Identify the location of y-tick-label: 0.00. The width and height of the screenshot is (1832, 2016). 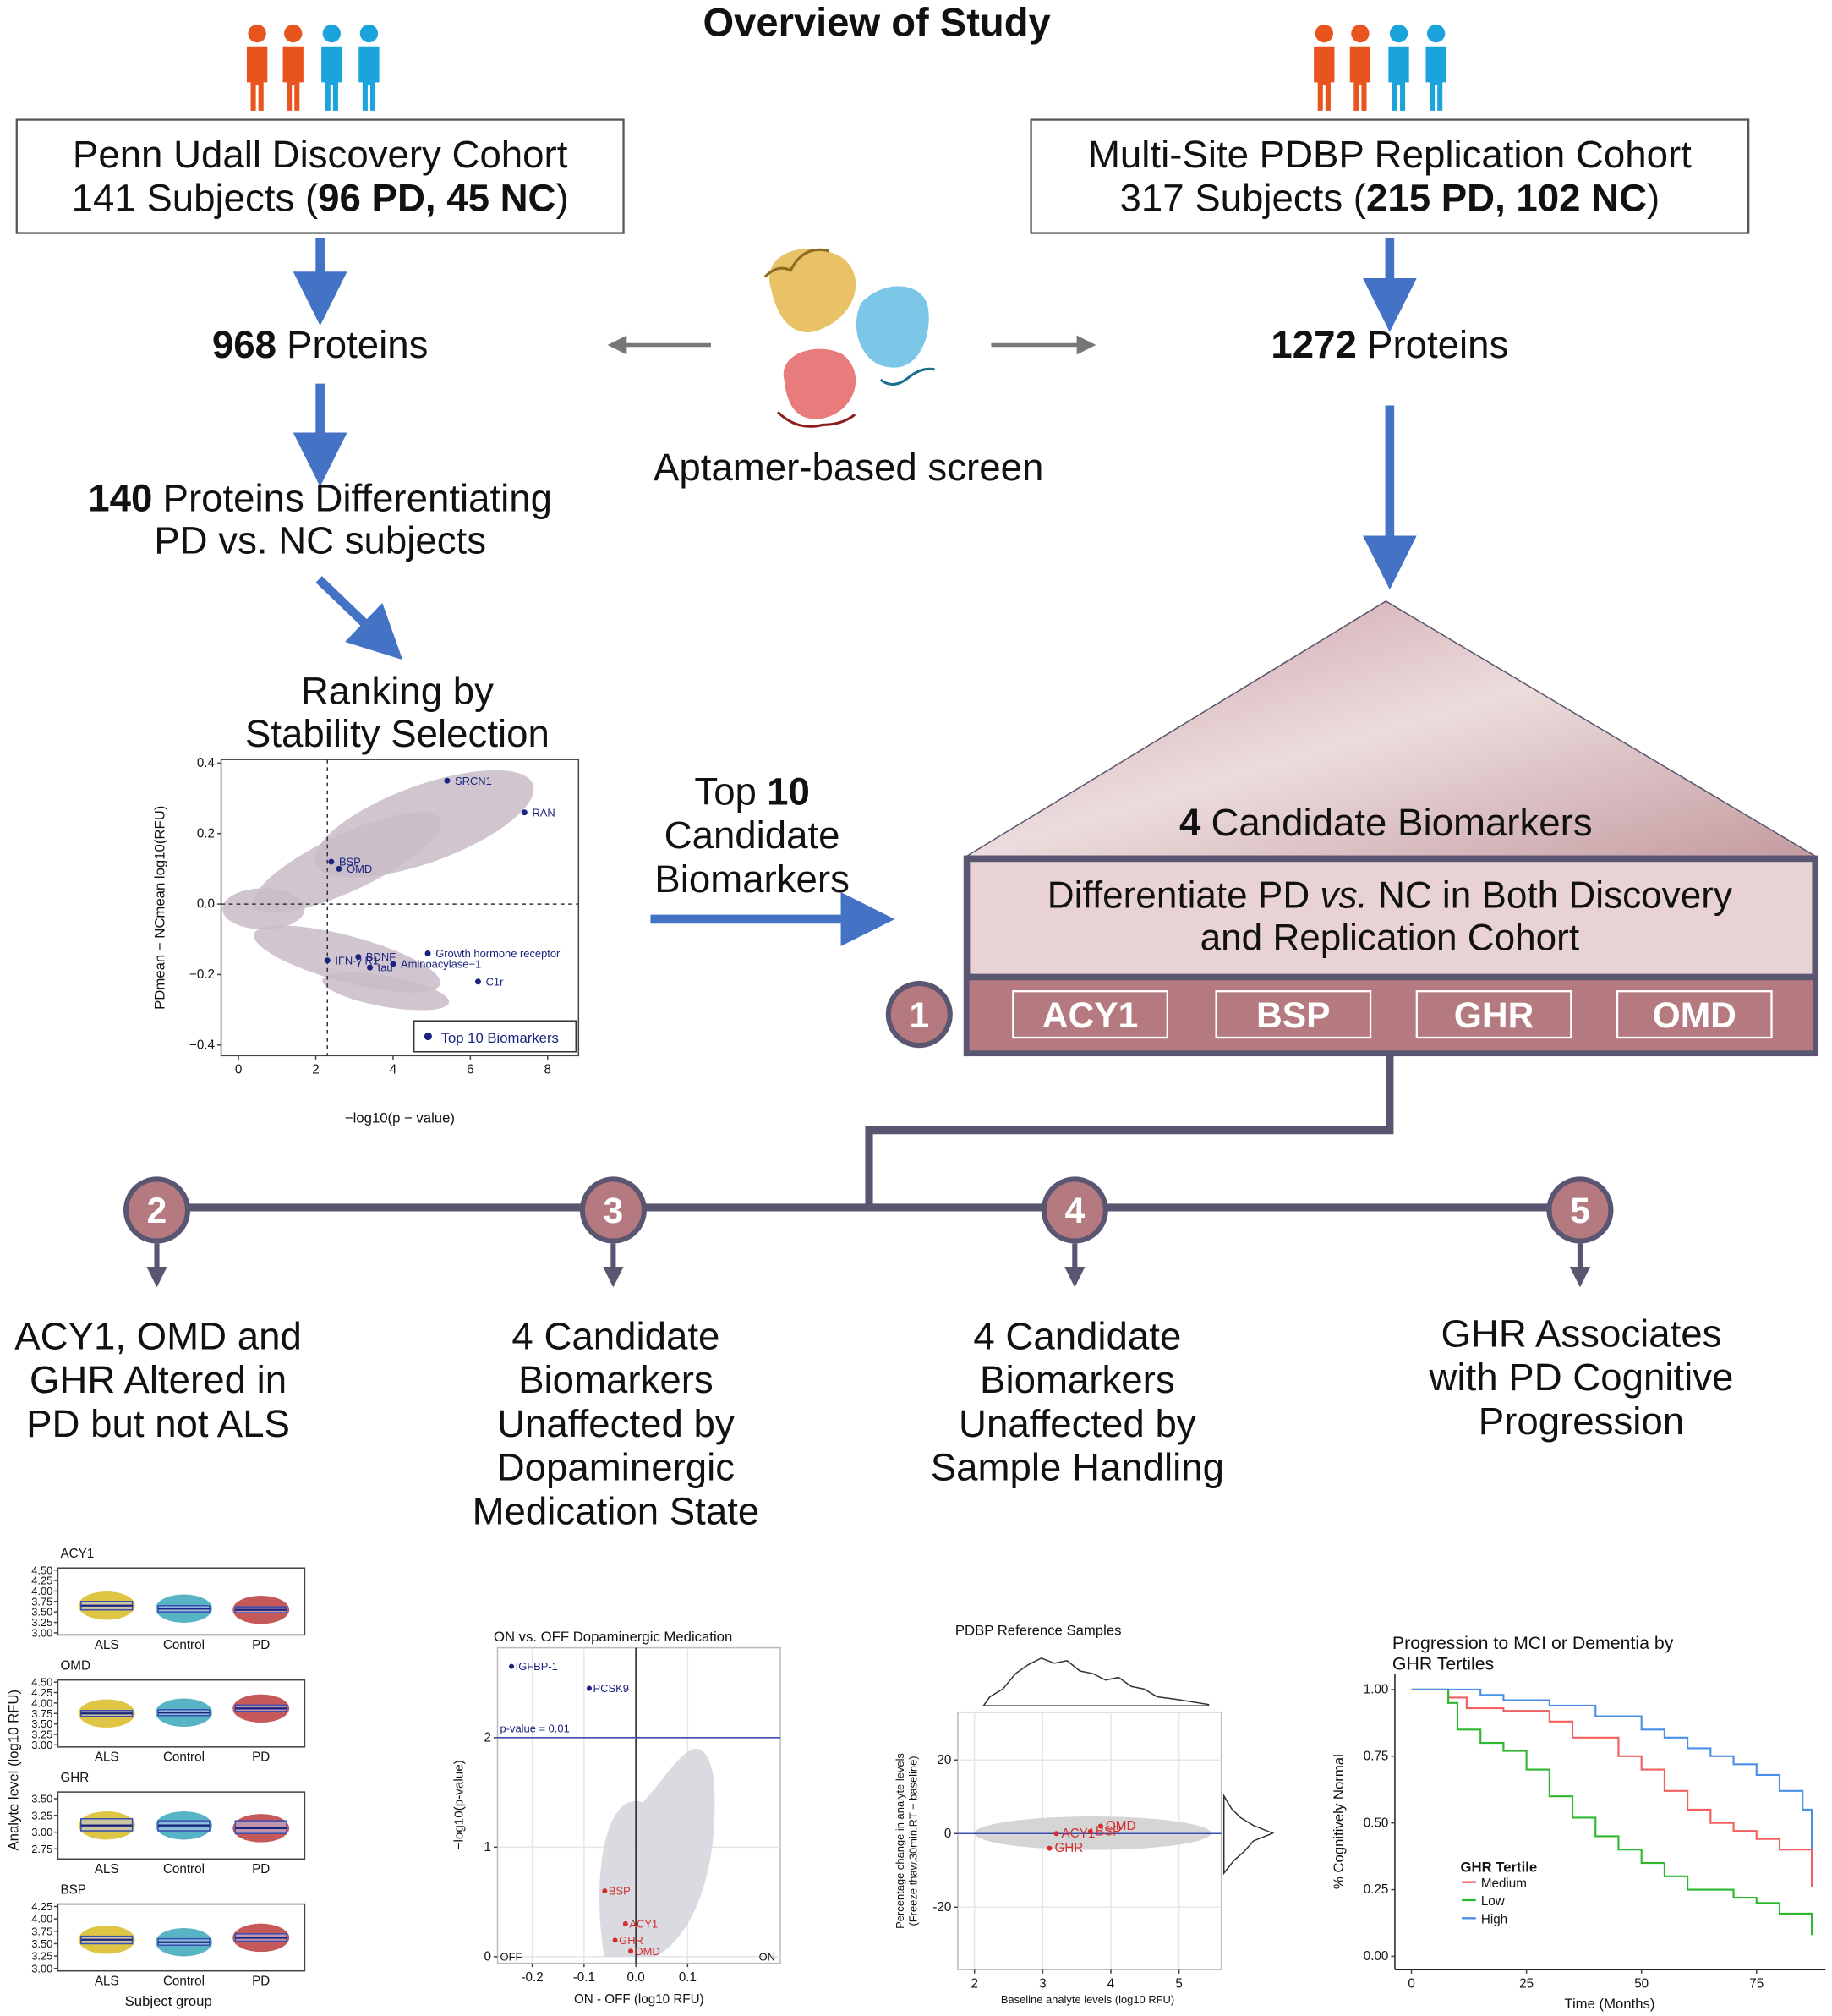
(1376, 1957).